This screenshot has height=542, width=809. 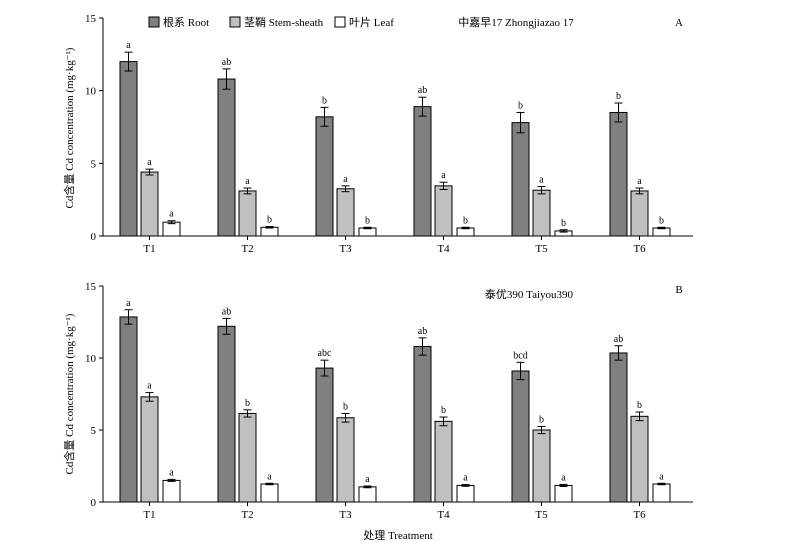 What do you see at coordinates (186, 22) in the screenshot?
I see `legend-label-root: 根系 Root` at bounding box center [186, 22].